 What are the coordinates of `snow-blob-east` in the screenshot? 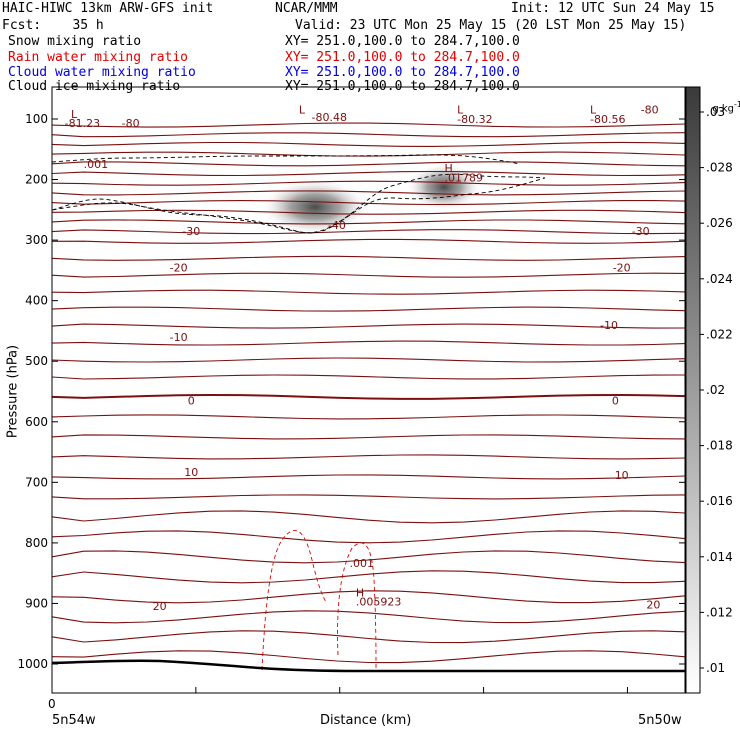 It's located at (444, 187).